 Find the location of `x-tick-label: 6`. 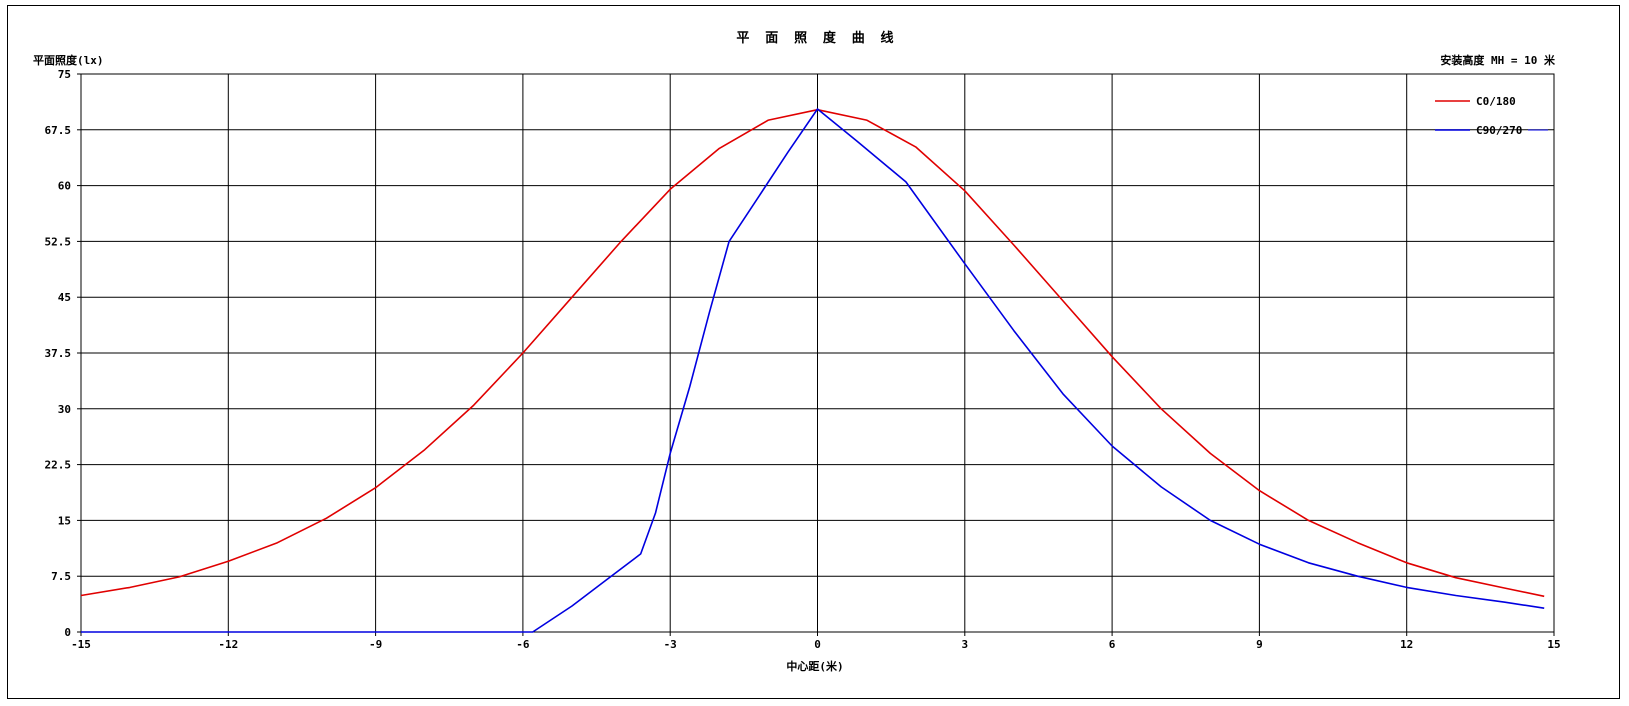

x-tick-label: 6 is located at coordinates (1112, 644).